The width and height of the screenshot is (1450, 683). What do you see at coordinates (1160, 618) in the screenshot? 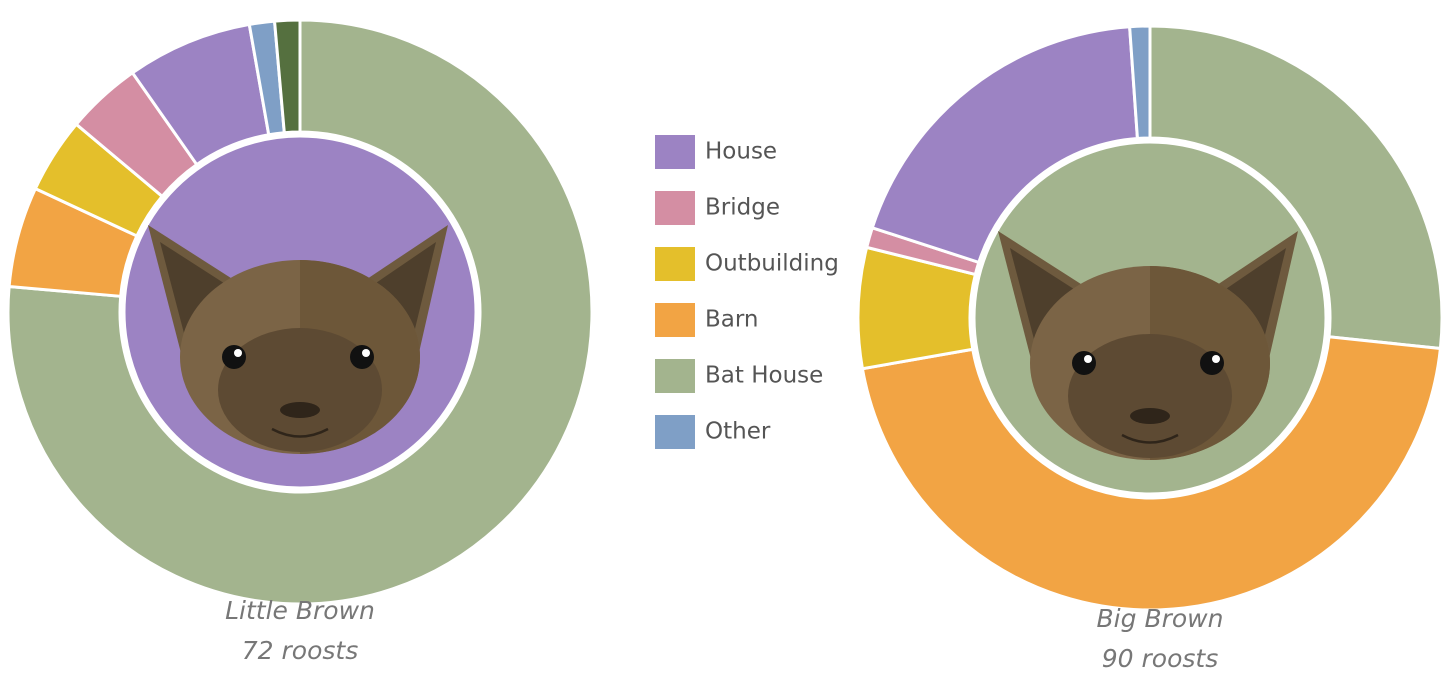
I see `chart-label: Big Brown` at bounding box center [1160, 618].